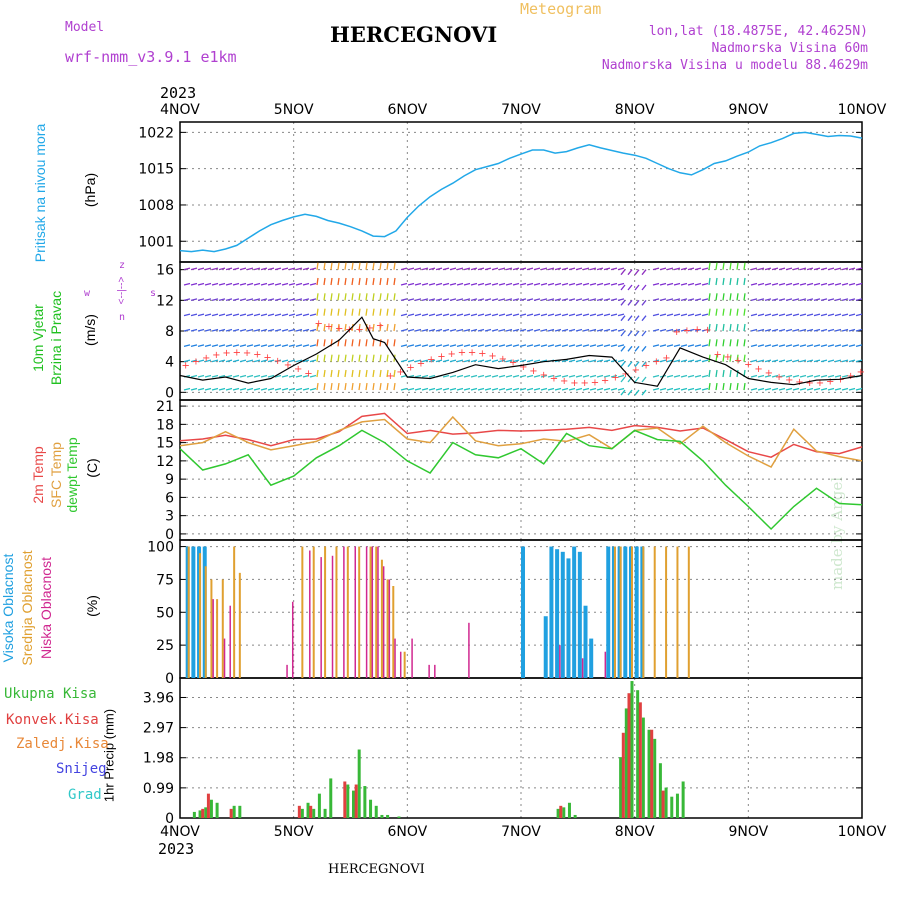 This screenshot has width=900, height=900. What do you see at coordinates (165, 646) in the screenshot?
I see `y-tick-label: 25` at bounding box center [165, 646].